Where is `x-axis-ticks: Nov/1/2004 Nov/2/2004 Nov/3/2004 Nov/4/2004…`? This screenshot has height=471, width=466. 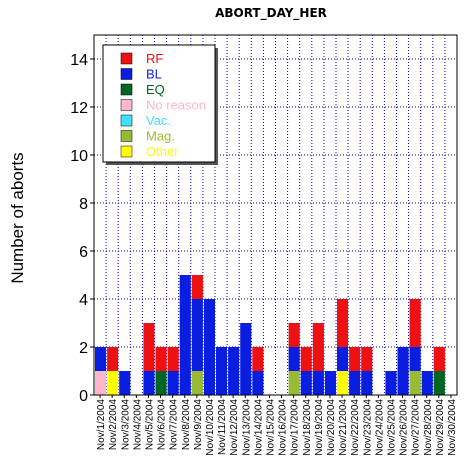
x-axis-ticks: Nov/1/2004 Nov/2/2004 Nov/3/2004 Nov/4/2004… is located at coordinates (277, 425).